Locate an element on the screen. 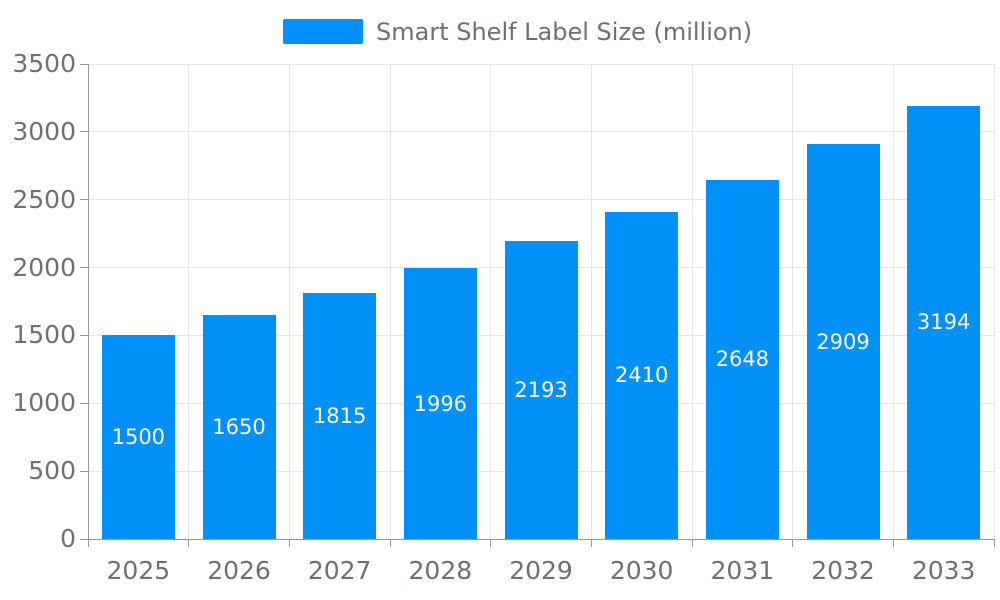 This screenshot has width=1000, height=600. legend-item: Smart Shelf Label Size (million) is located at coordinates (518, 31).